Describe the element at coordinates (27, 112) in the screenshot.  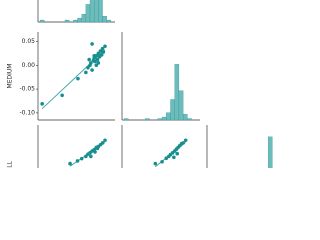
I see `y-tick-label: -0.10` at that location.